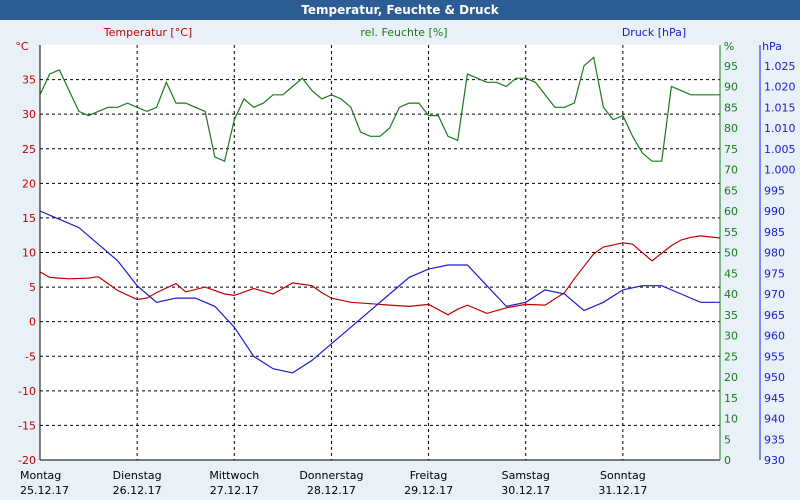 The width and height of the screenshot is (800, 500). What do you see at coordinates (774, 439) in the screenshot?
I see `pressure-tick-label: 935` at bounding box center [774, 439].